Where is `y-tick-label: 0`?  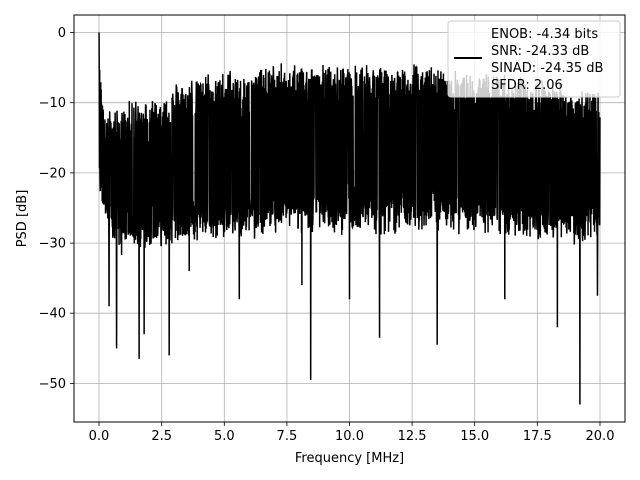
y-tick-label: 0 is located at coordinates (62, 33).